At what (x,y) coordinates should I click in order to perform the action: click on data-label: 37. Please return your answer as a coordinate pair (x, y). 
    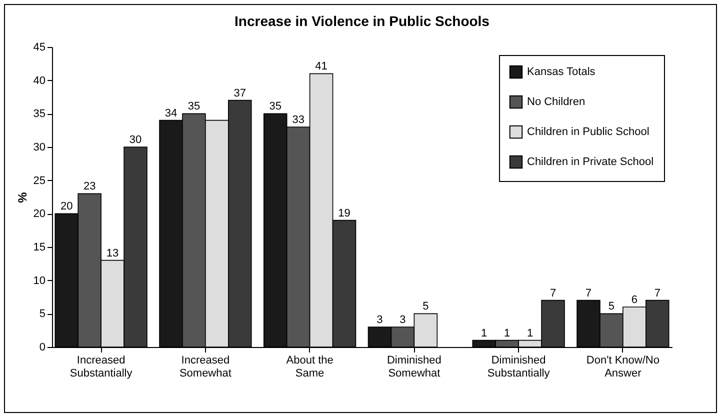
    Looking at the image, I should click on (240, 93).